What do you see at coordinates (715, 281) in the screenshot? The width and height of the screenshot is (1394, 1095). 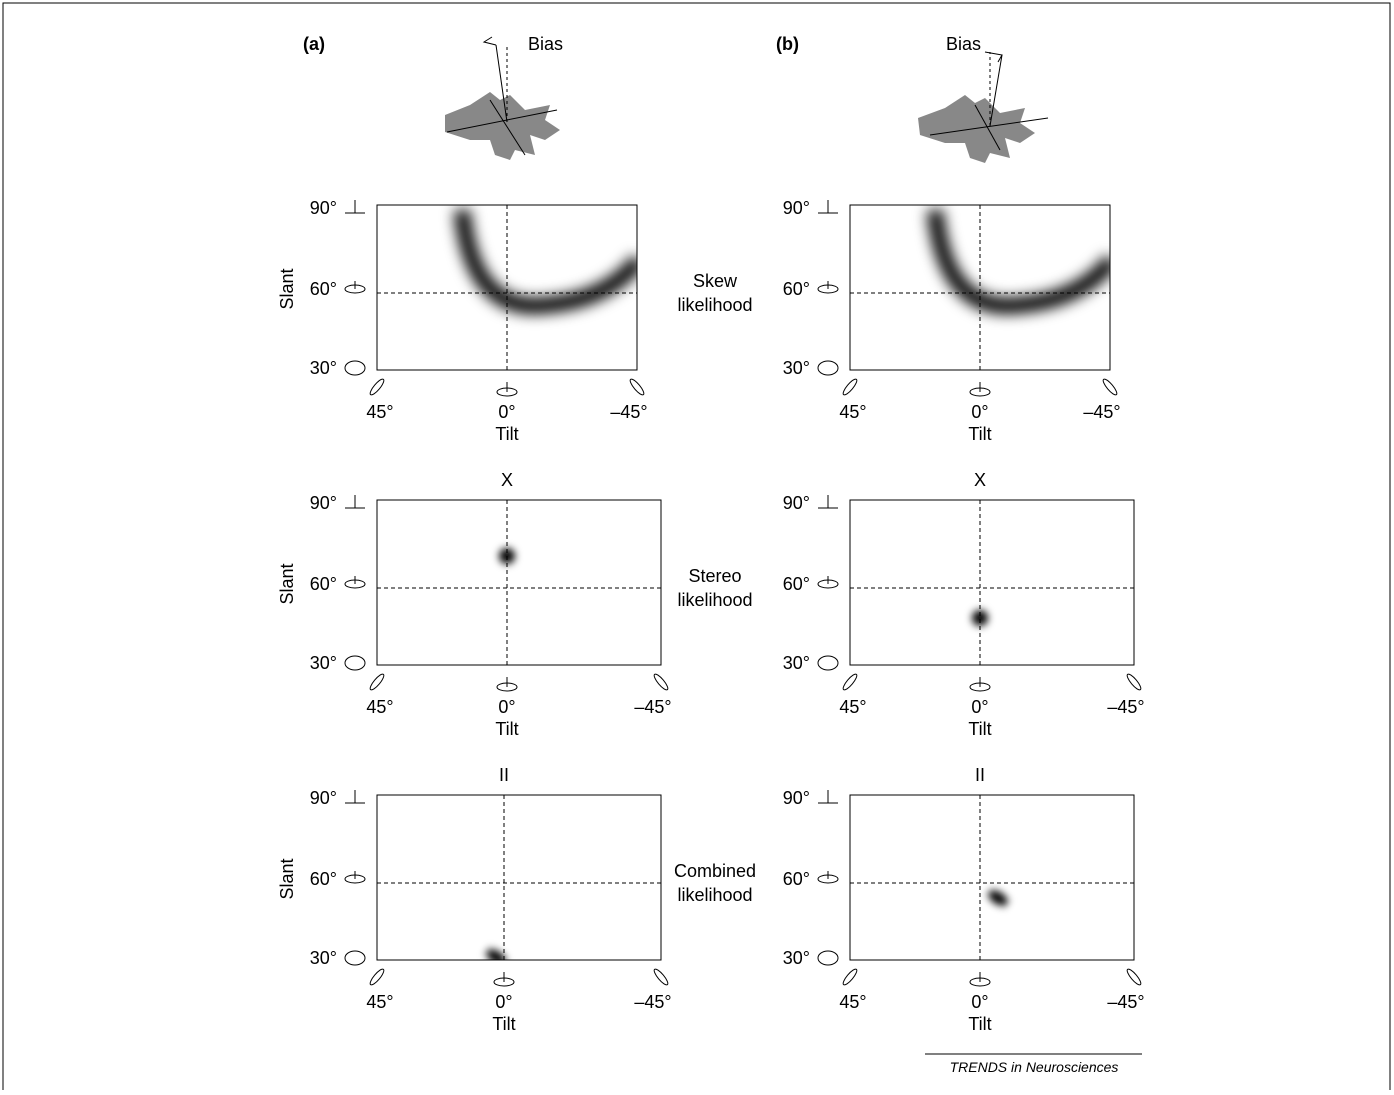 I see `row-label: Skew` at bounding box center [715, 281].